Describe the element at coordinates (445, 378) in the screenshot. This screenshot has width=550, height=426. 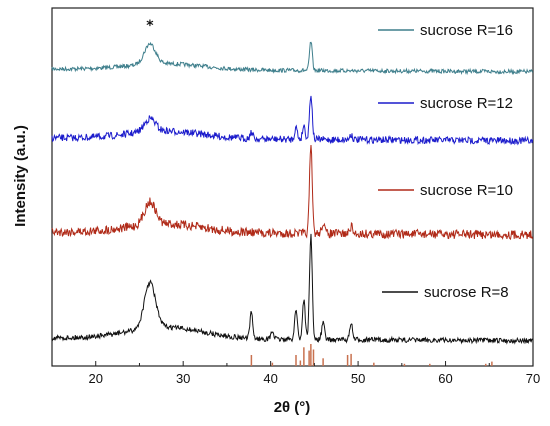
I see `x-tick-label: 60` at that location.